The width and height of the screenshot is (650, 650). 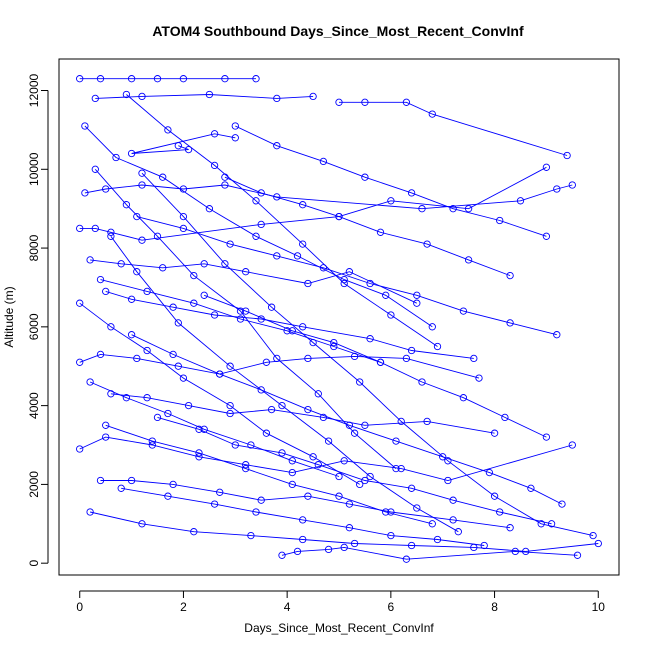 I want to click on x-axis: 0 2 4 6 8 10, so click(x=341, y=602).